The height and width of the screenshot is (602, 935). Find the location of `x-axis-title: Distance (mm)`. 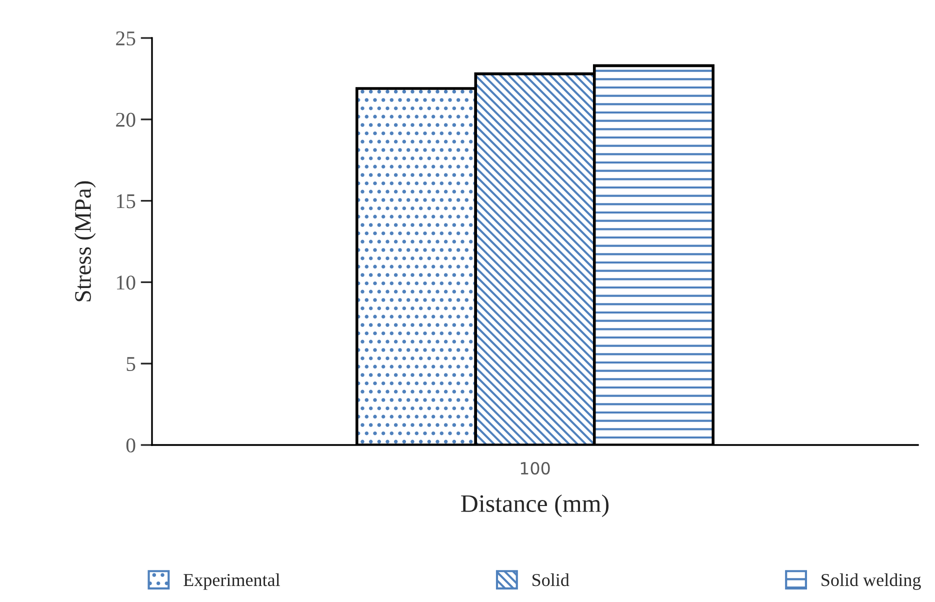

x-axis-title: Distance (mm) is located at coordinates (535, 506).